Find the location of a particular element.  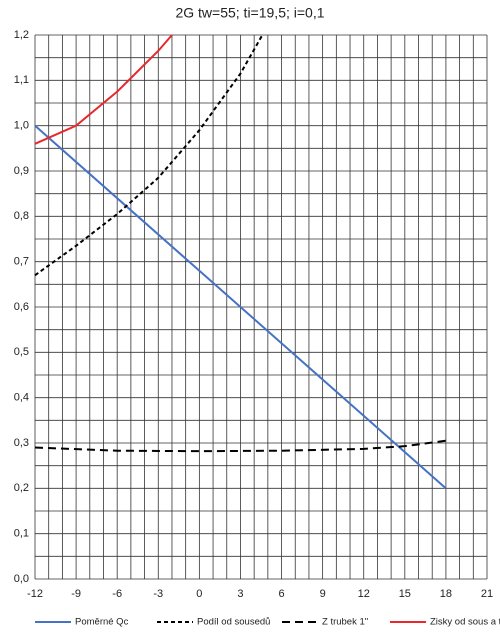

legend-label: Podíl od sousedů is located at coordinates (233, 622).